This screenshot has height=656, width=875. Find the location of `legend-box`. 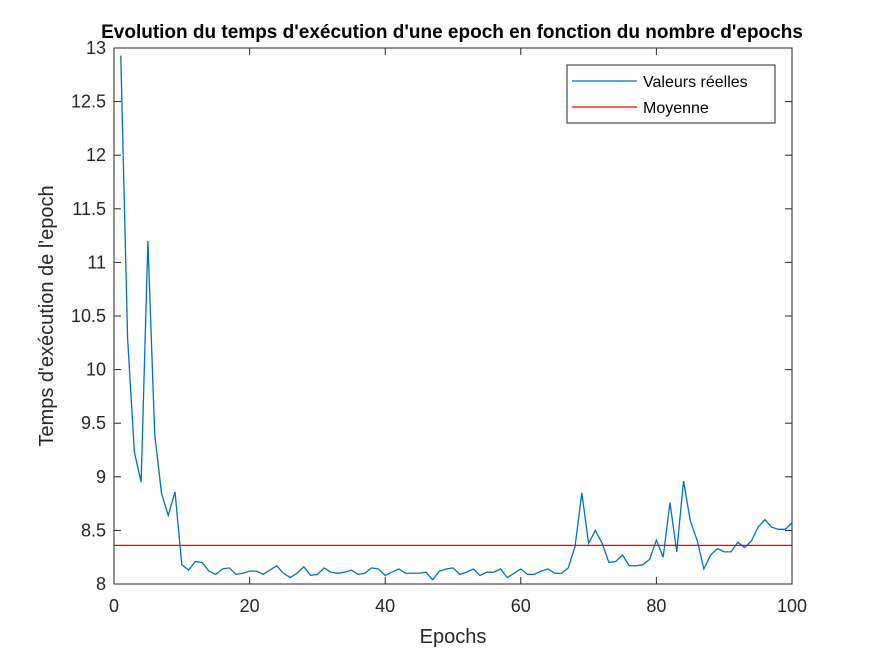

legend-box is located at coordinates (671, 94).